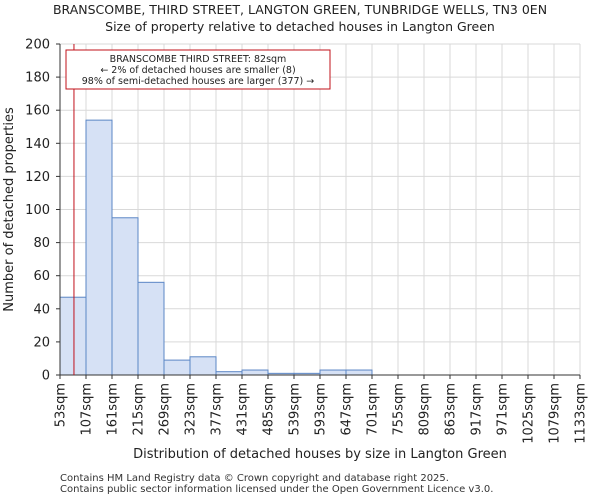  What do you see at coordinates (9, 209) in the screenshot?
I see `y-axis-label: Number of detached properties` at bounding box center [9, 209].